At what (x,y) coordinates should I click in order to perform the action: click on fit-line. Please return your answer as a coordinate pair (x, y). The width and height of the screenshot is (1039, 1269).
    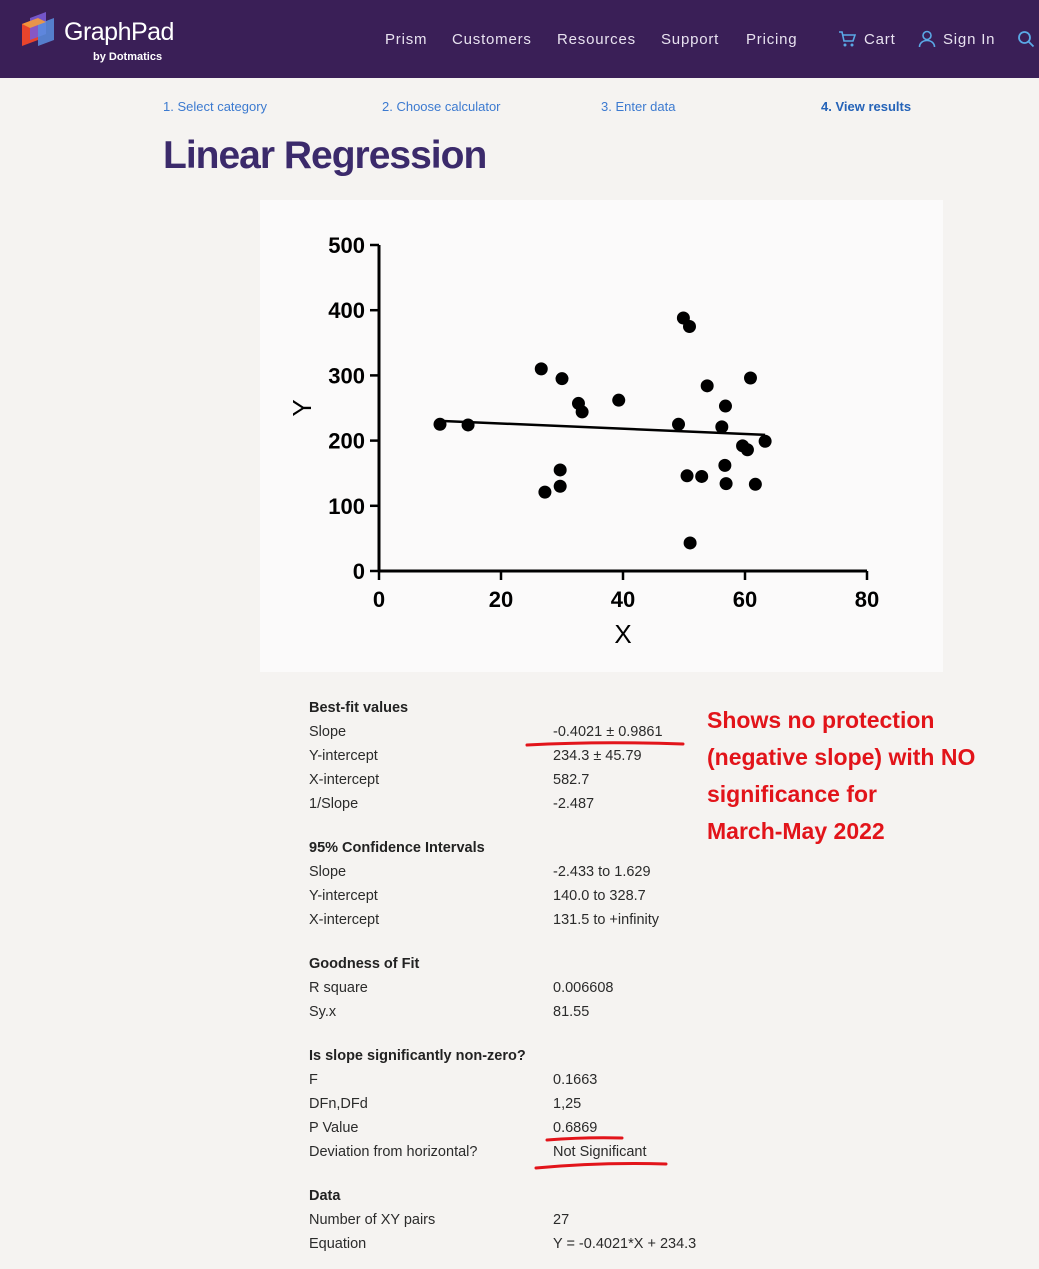
    Looking at the image, I should click on (602, 428).